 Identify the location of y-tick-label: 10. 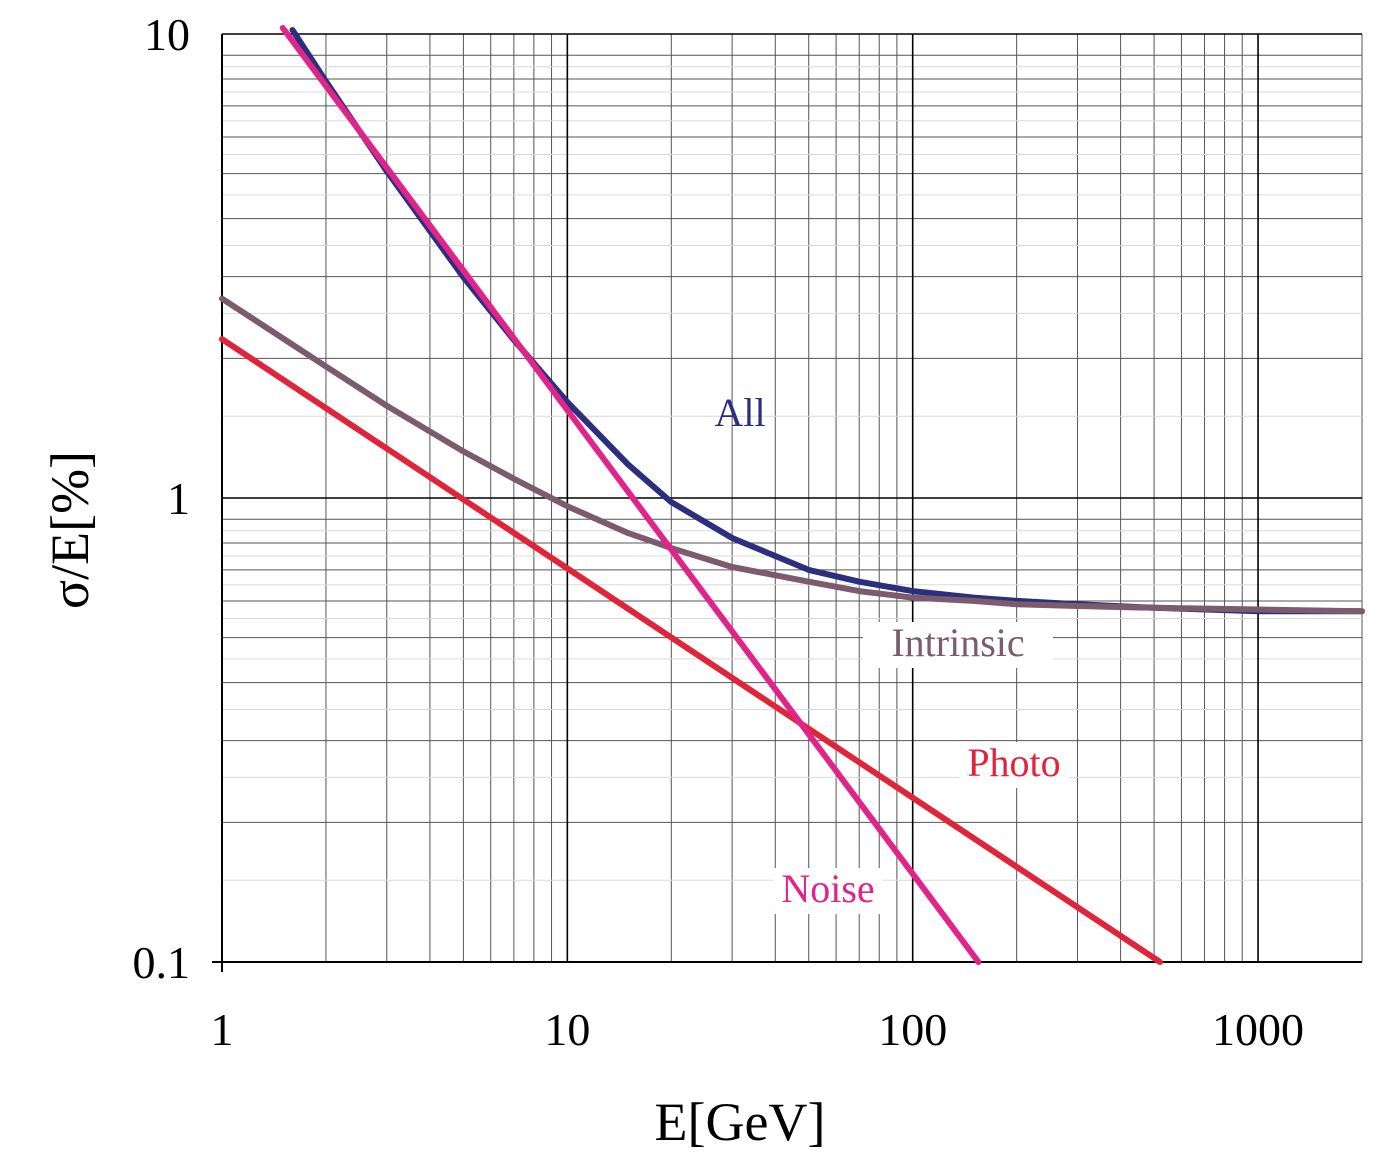
(167, 34).